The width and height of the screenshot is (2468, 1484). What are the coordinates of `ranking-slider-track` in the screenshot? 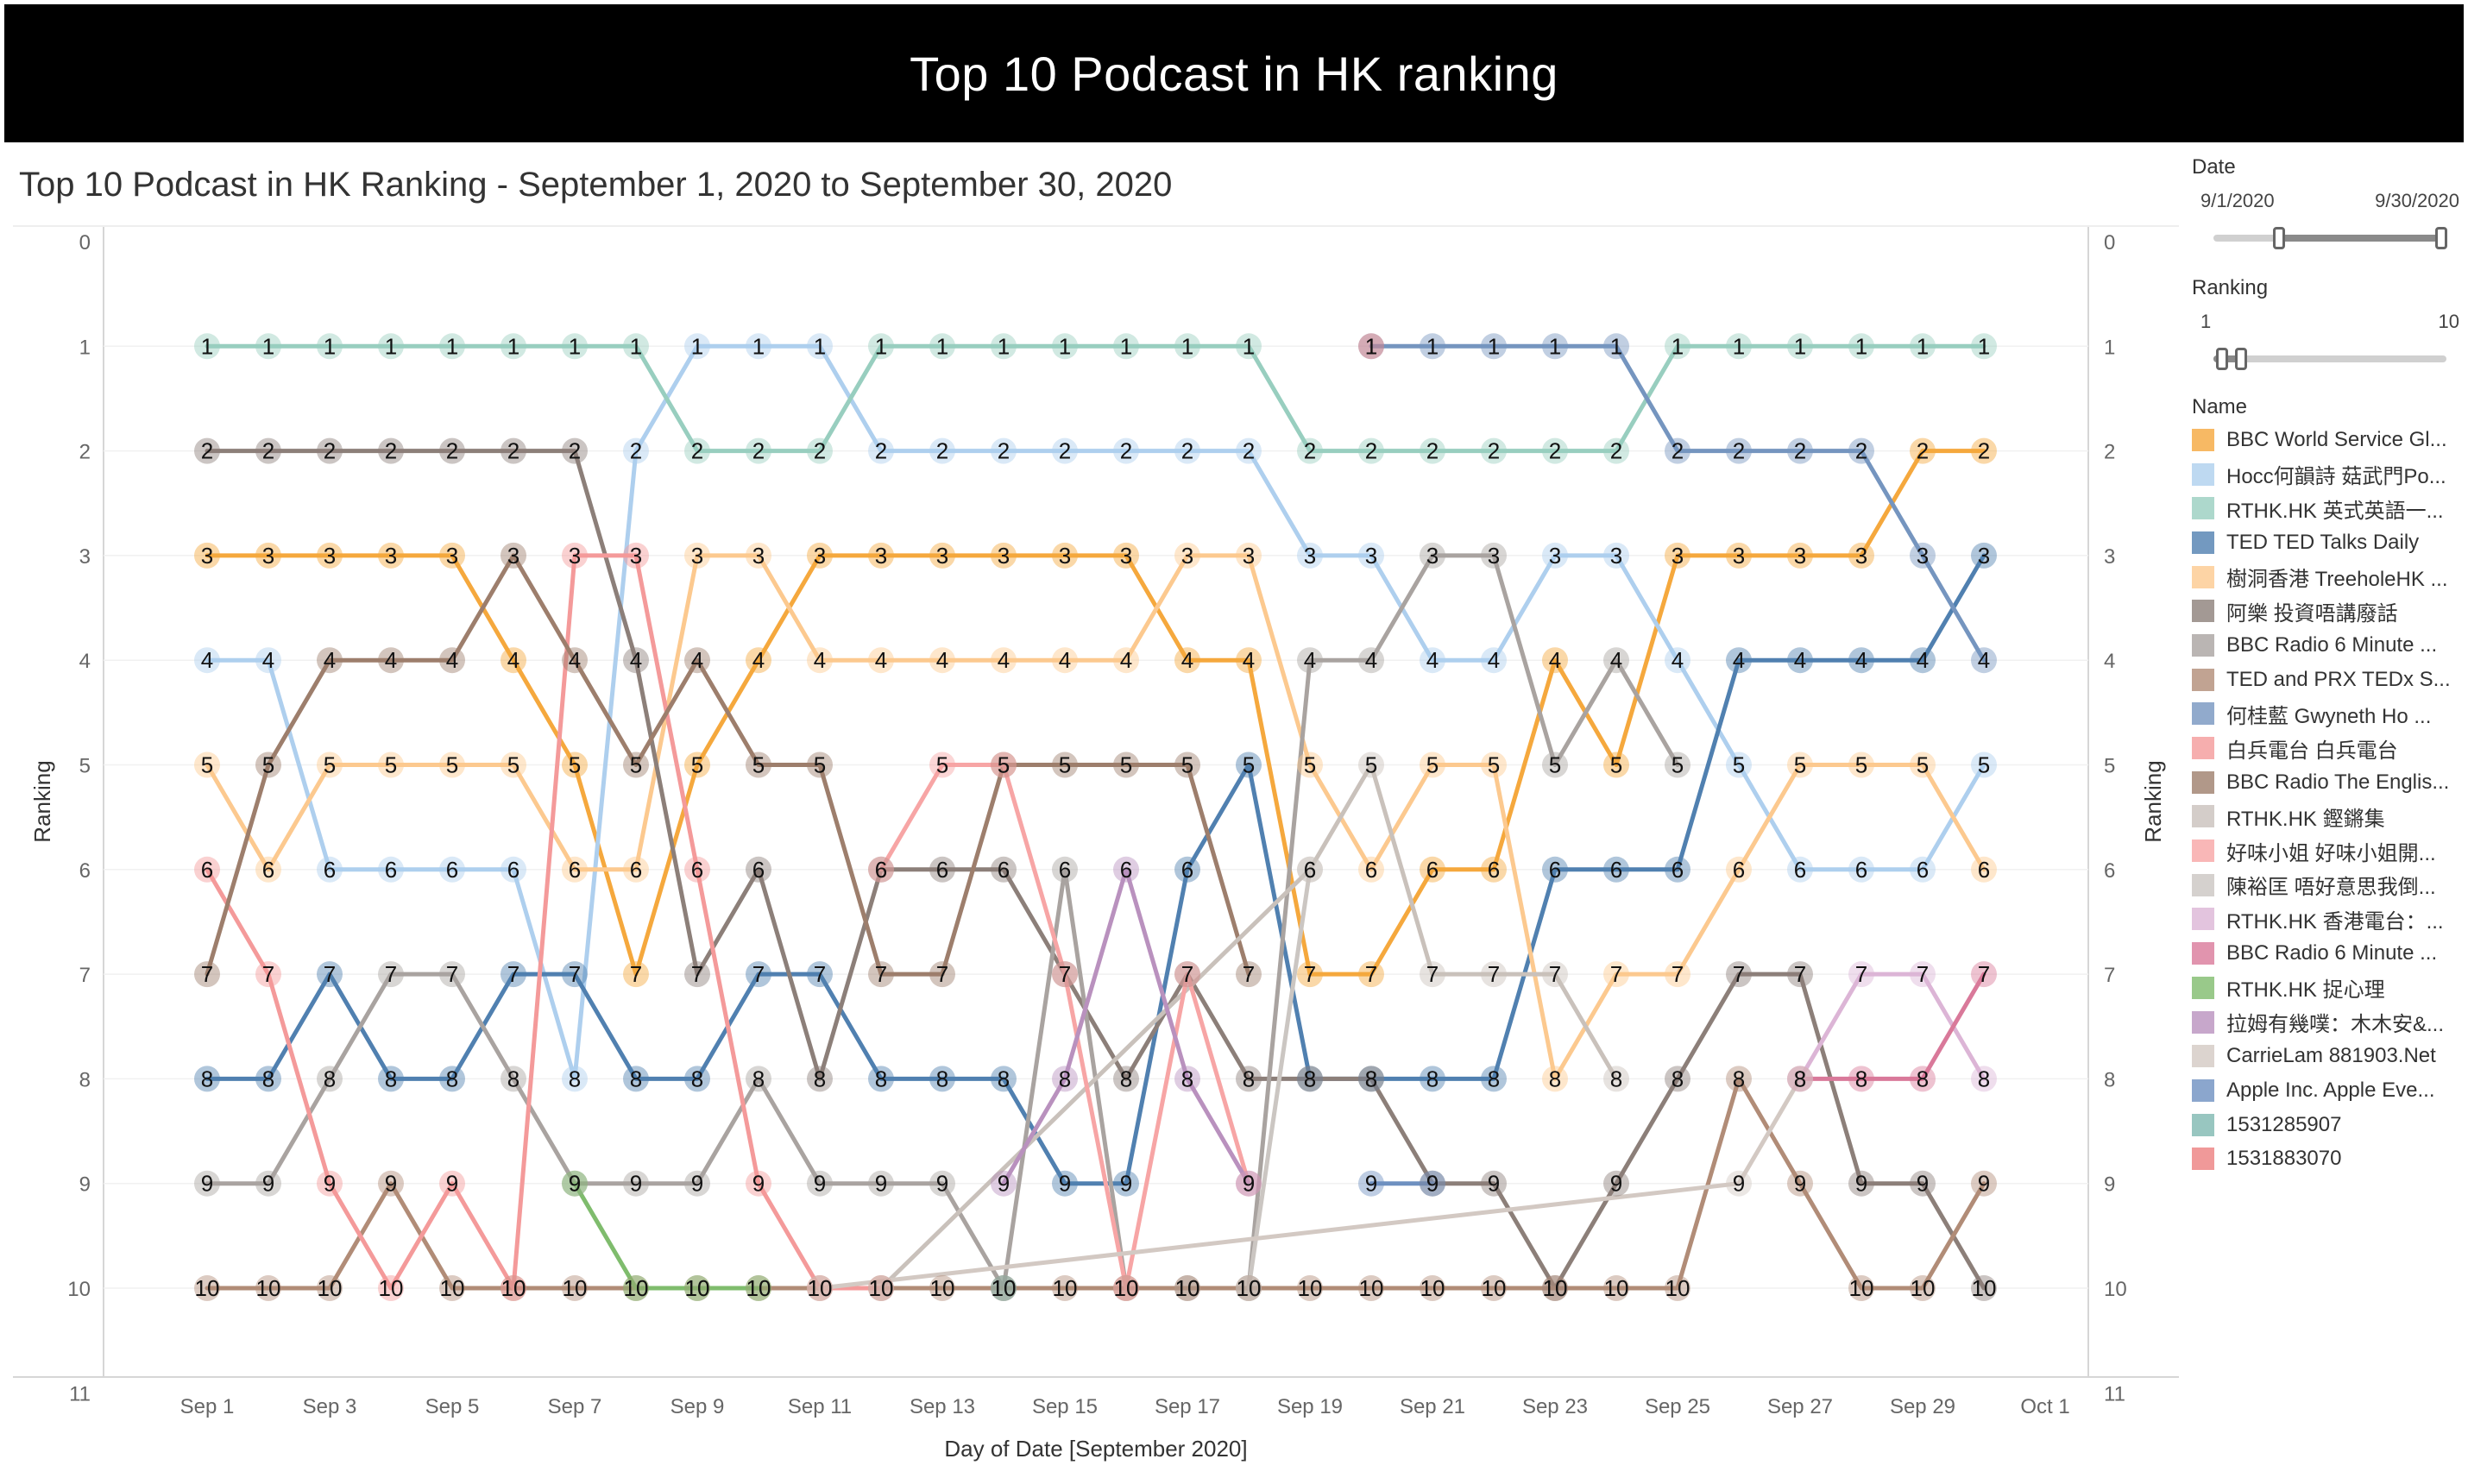 It's located at (2329, 358).